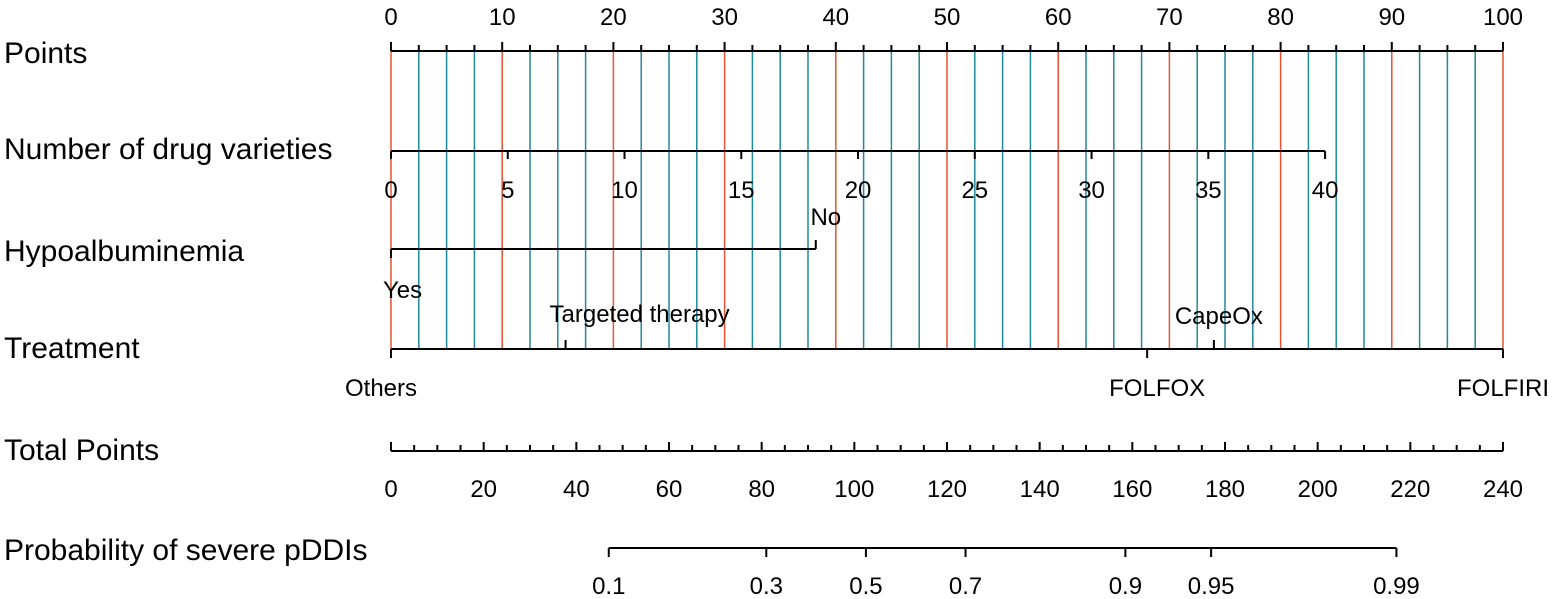  I want to click on total-points-tick-label: 80, so click(761, 489).